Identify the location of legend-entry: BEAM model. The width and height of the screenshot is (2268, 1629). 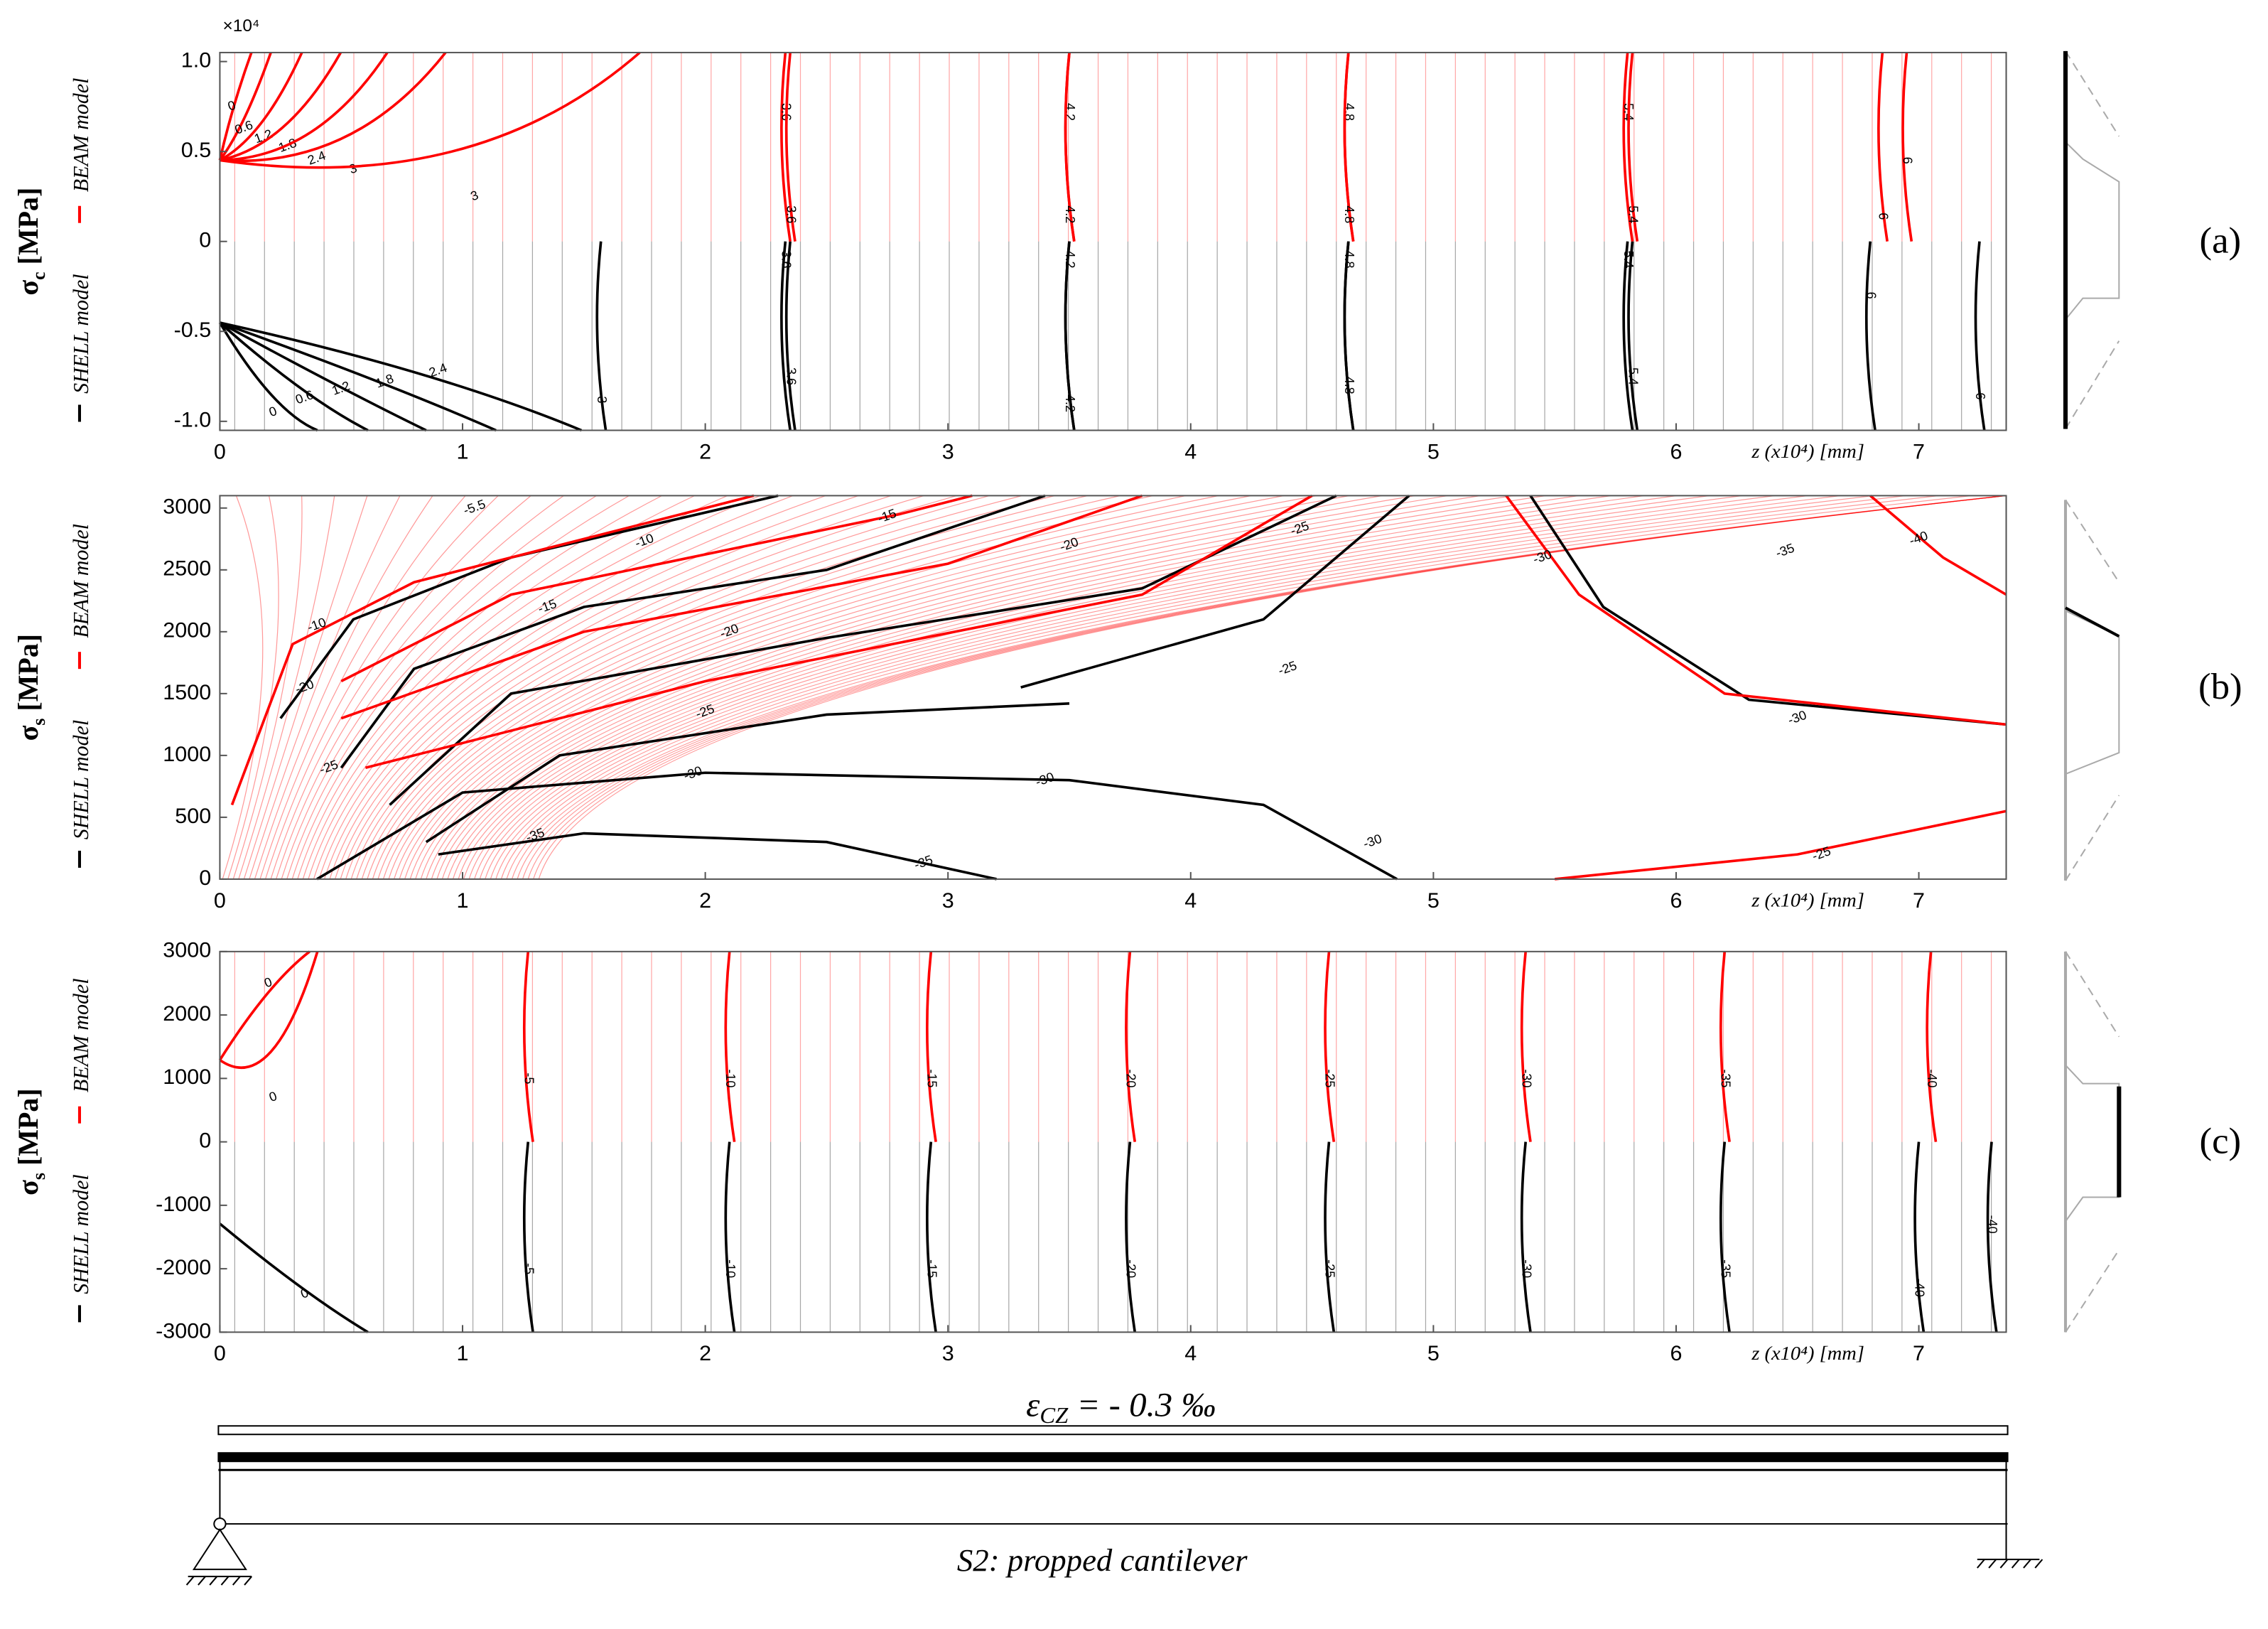
(81, 581).